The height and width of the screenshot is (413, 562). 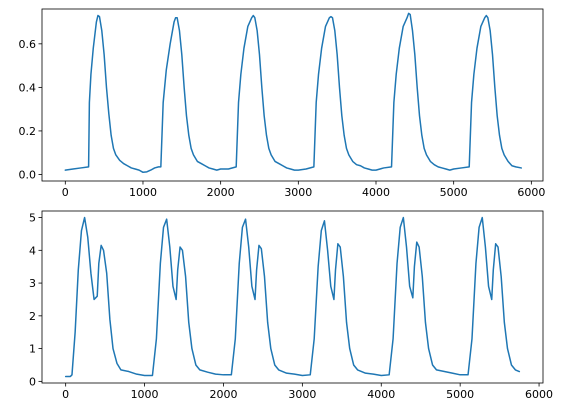 What do you see at coordinates (28, 174) in the screenshot?
I see `y-tick-label-1-0: 0.0` at bounding box center [28, 174].